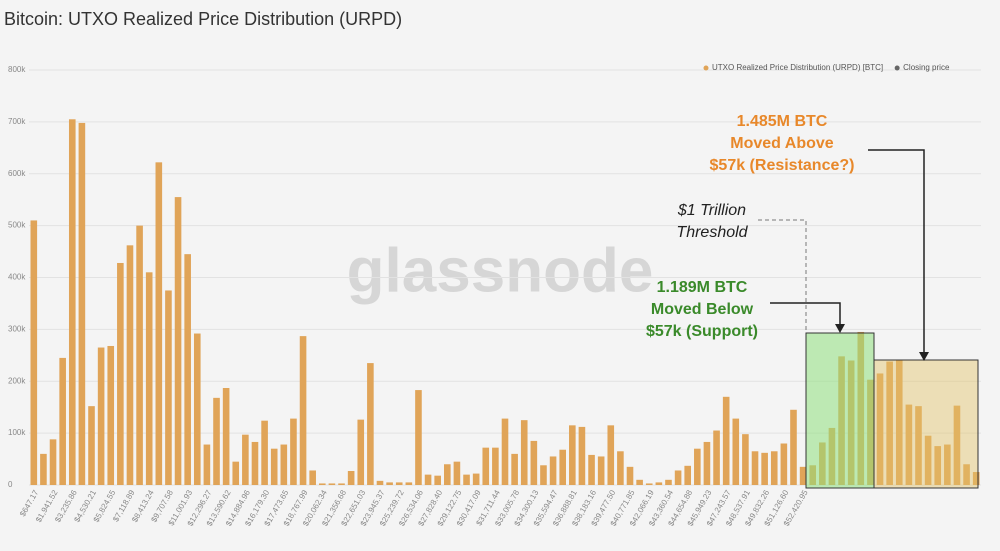  Describe the element at coordinates (17, 225) in the screenshot. I see `y-tick-label: 500k` at that location.